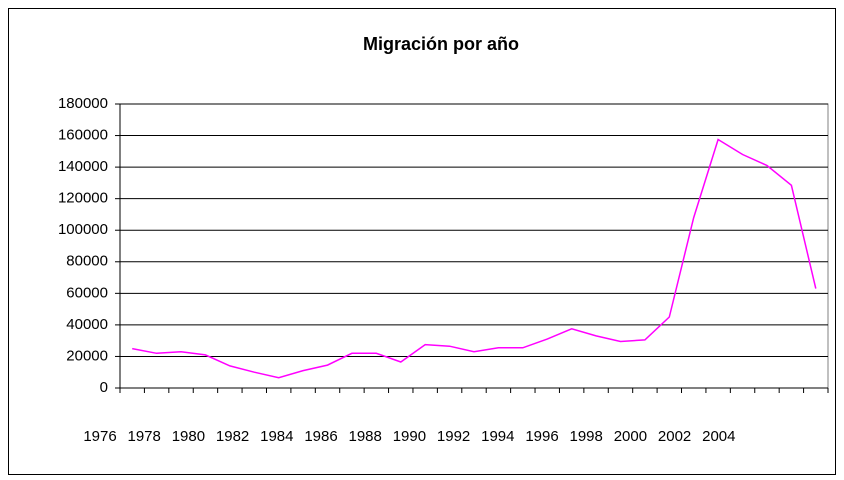 This screenshot has height=480, width=844. What do you see at coordinates (87, 355) in the screenshot?
I see `y-tick-label: 20000` at bounding box center [87, 355].